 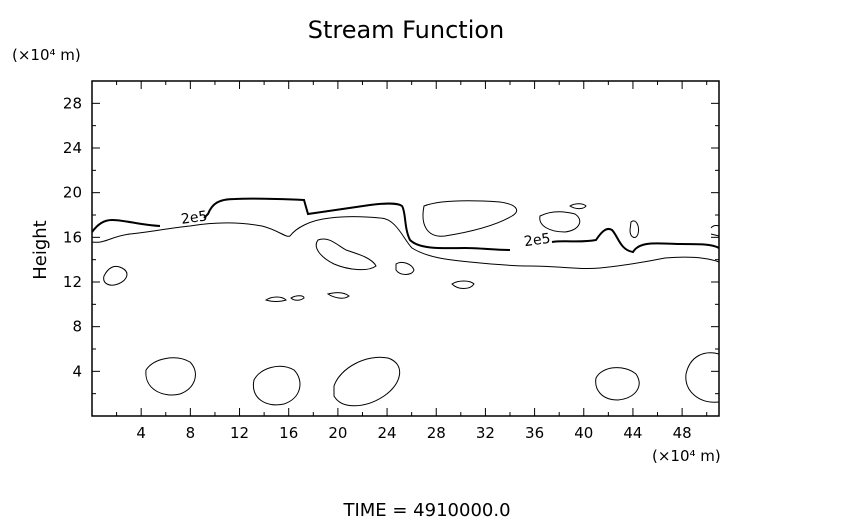 I want to click on contour-2e5-main, so click(x=405, y=225).